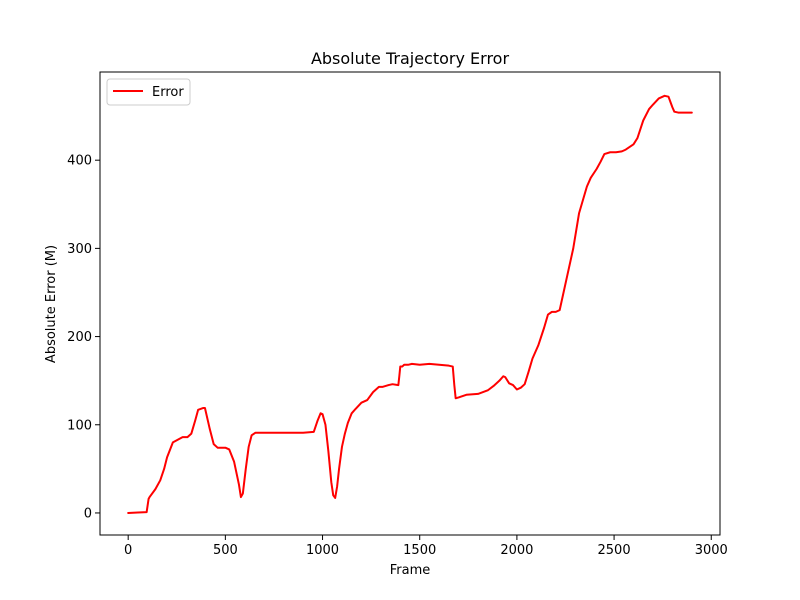  Describe the element at coordinates (711, 550) in the screenshot. I see `x-tick-label: 3000` at that location.